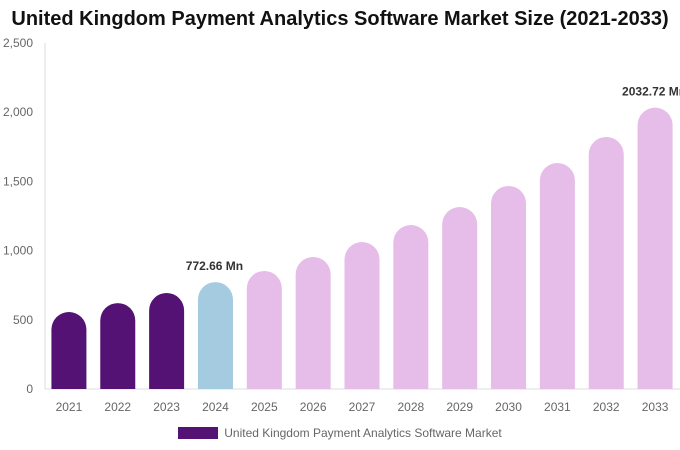  I want to click on x-tick-label: 2032, so click(606, 407).